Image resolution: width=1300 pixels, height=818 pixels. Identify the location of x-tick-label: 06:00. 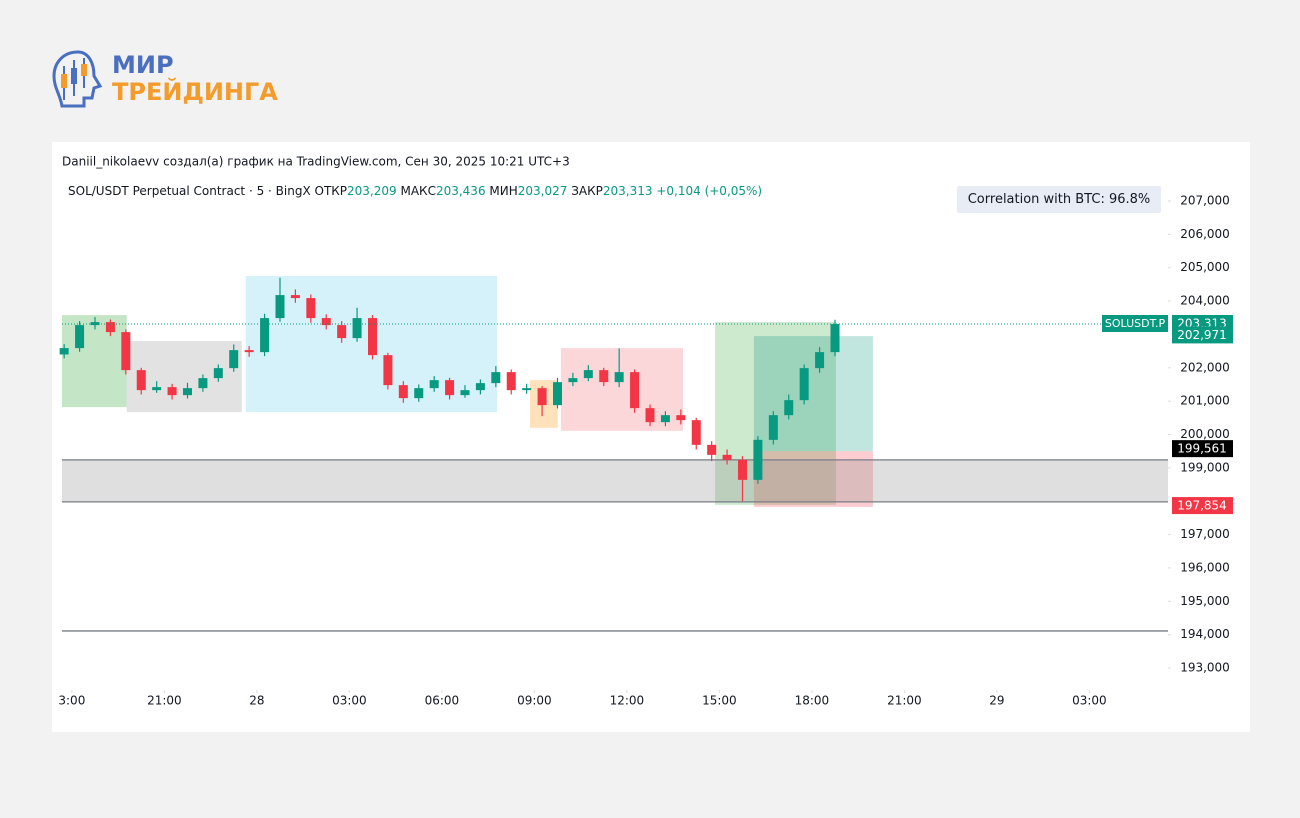
(442, 701).